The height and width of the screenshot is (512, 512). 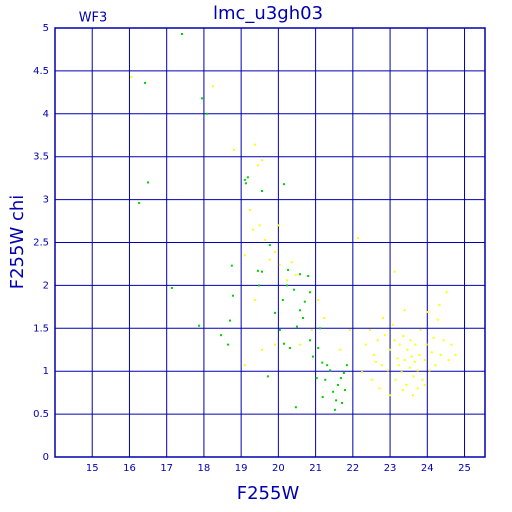 What do you see at coordinates (41, 71) in the screenshot?
I see `y-tick-label: 4.5` at bounding box center [41, 71].